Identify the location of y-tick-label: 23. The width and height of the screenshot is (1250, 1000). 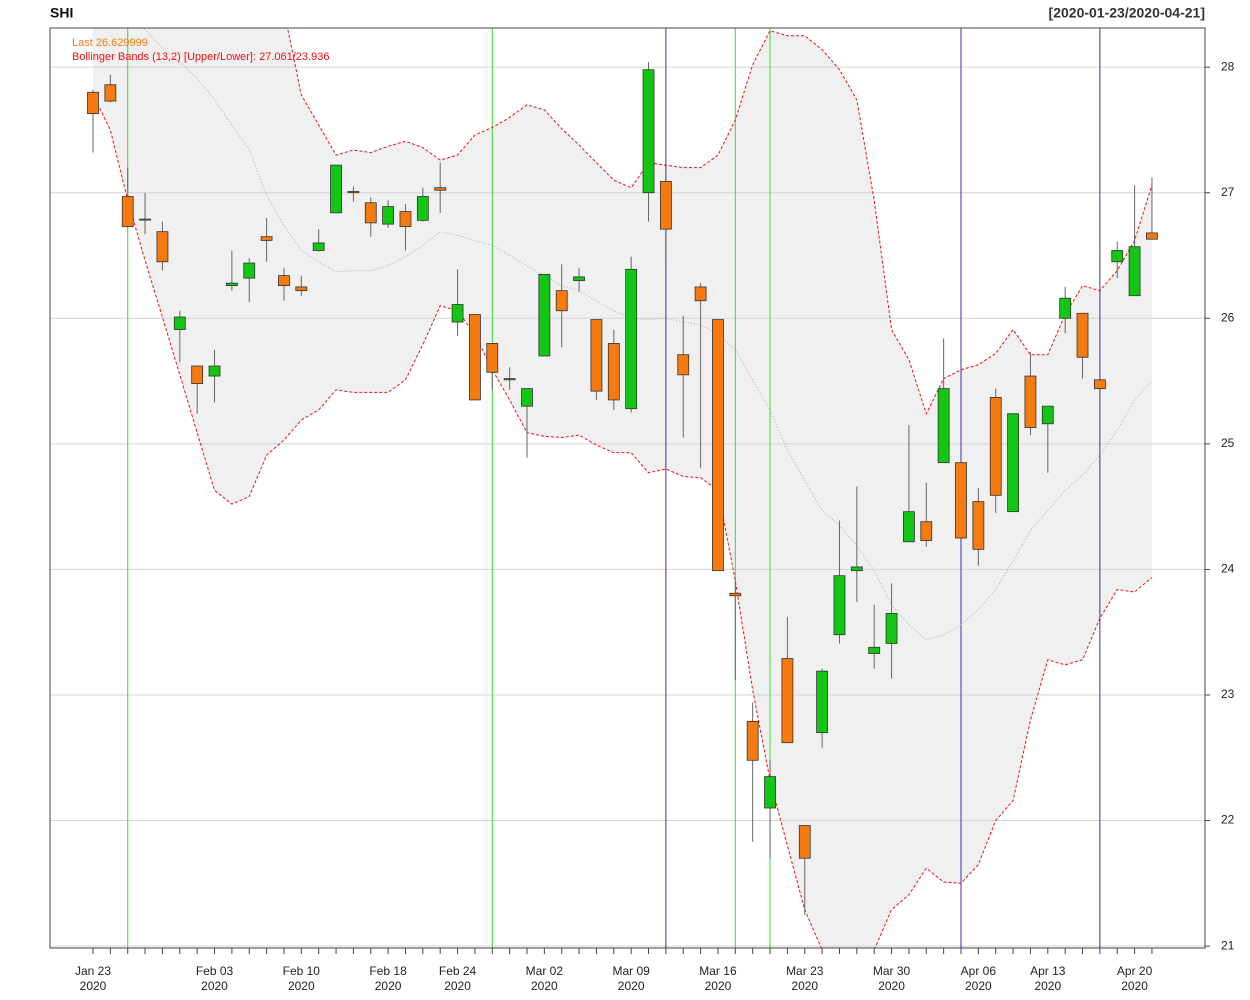
(1228, 694).